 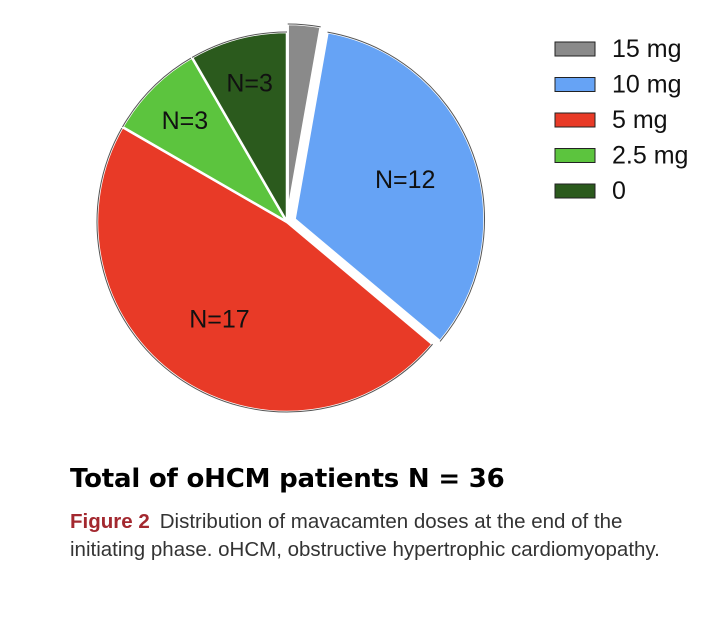 What do you see at coordinates (575, 49) in the screenshot?
I see `legend-swatch-15-mg` at bounding box center [575, 49].